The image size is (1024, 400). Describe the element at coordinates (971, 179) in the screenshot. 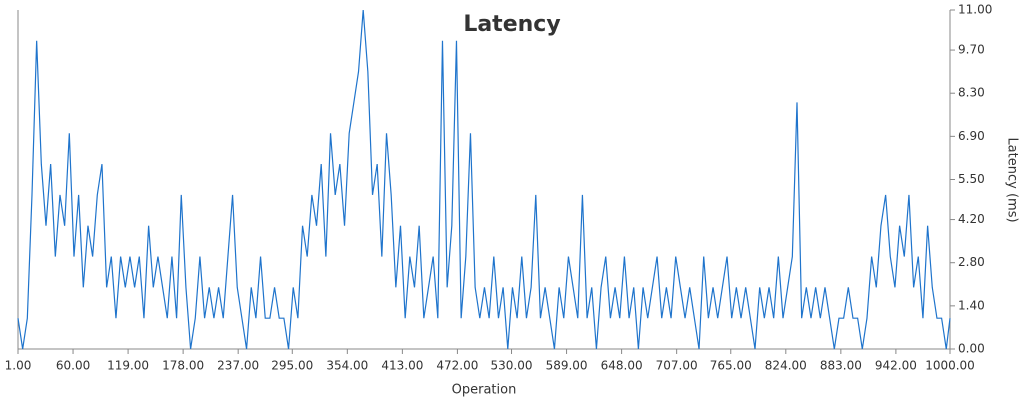

I see `y-tick-label: 5.50` at that location.